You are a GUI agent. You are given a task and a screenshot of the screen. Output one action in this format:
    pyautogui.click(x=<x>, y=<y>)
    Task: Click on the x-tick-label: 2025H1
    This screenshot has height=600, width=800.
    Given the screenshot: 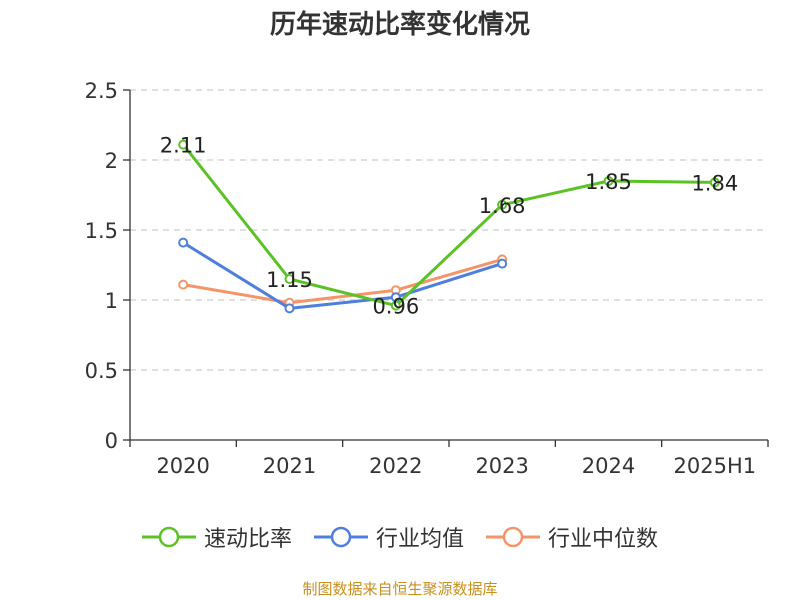 What is the action you would take?
    pyautogui.click(x=715, y=466)
    